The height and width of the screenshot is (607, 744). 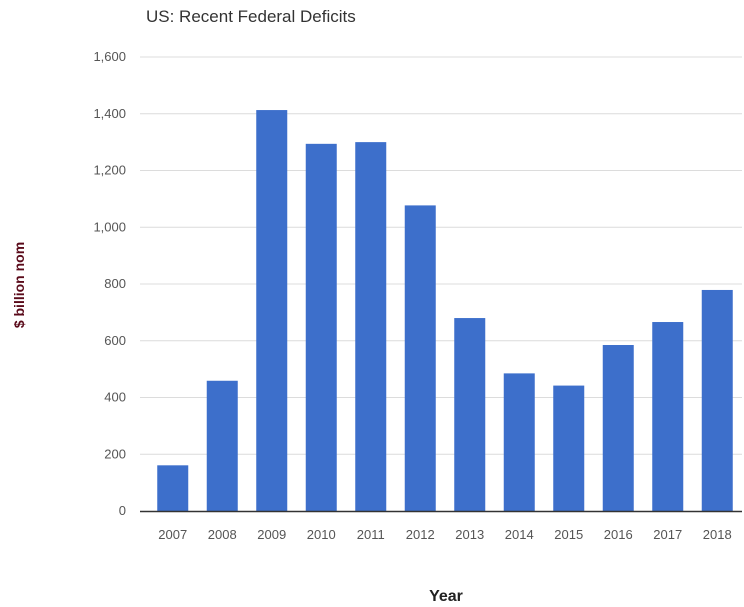 I want to click on bar-2011, so click(x=371, y=326).